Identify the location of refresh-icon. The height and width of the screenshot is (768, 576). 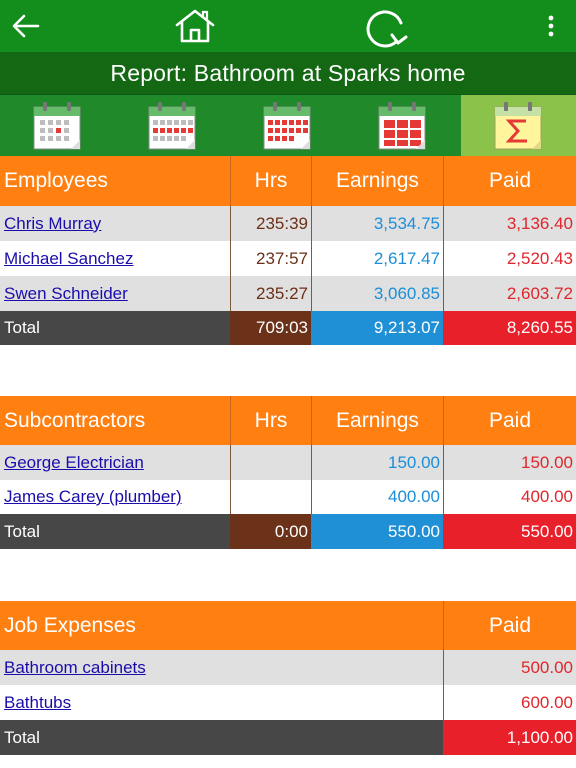
(387, 29).